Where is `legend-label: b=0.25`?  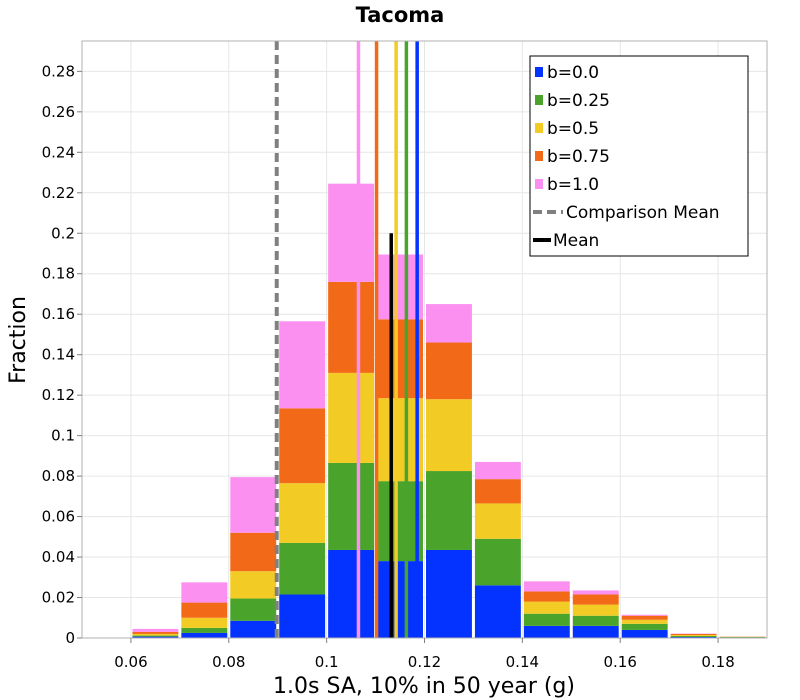
legend-label: b=0.25 is located at coordinates (578, 101).